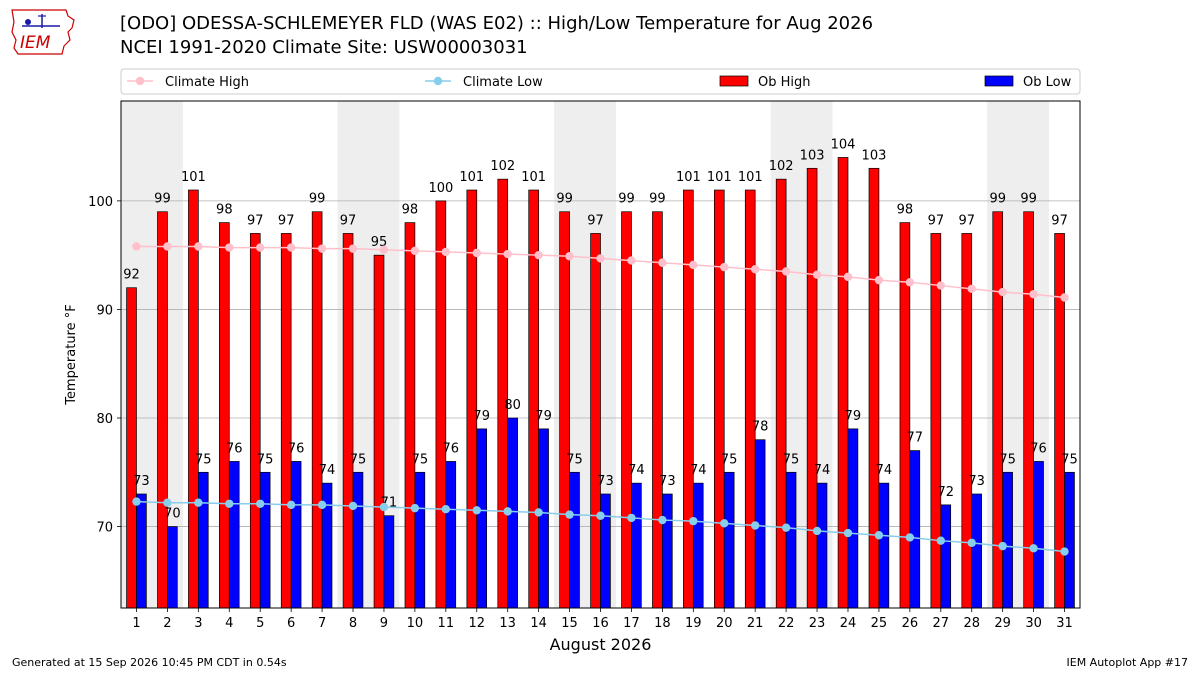 The height and width of the screenshot is (675, 1200). What do you see at coordinates (879, 623) in the screenshot?
I see `x-tick-label: 25` at bounding box center [879, 623].